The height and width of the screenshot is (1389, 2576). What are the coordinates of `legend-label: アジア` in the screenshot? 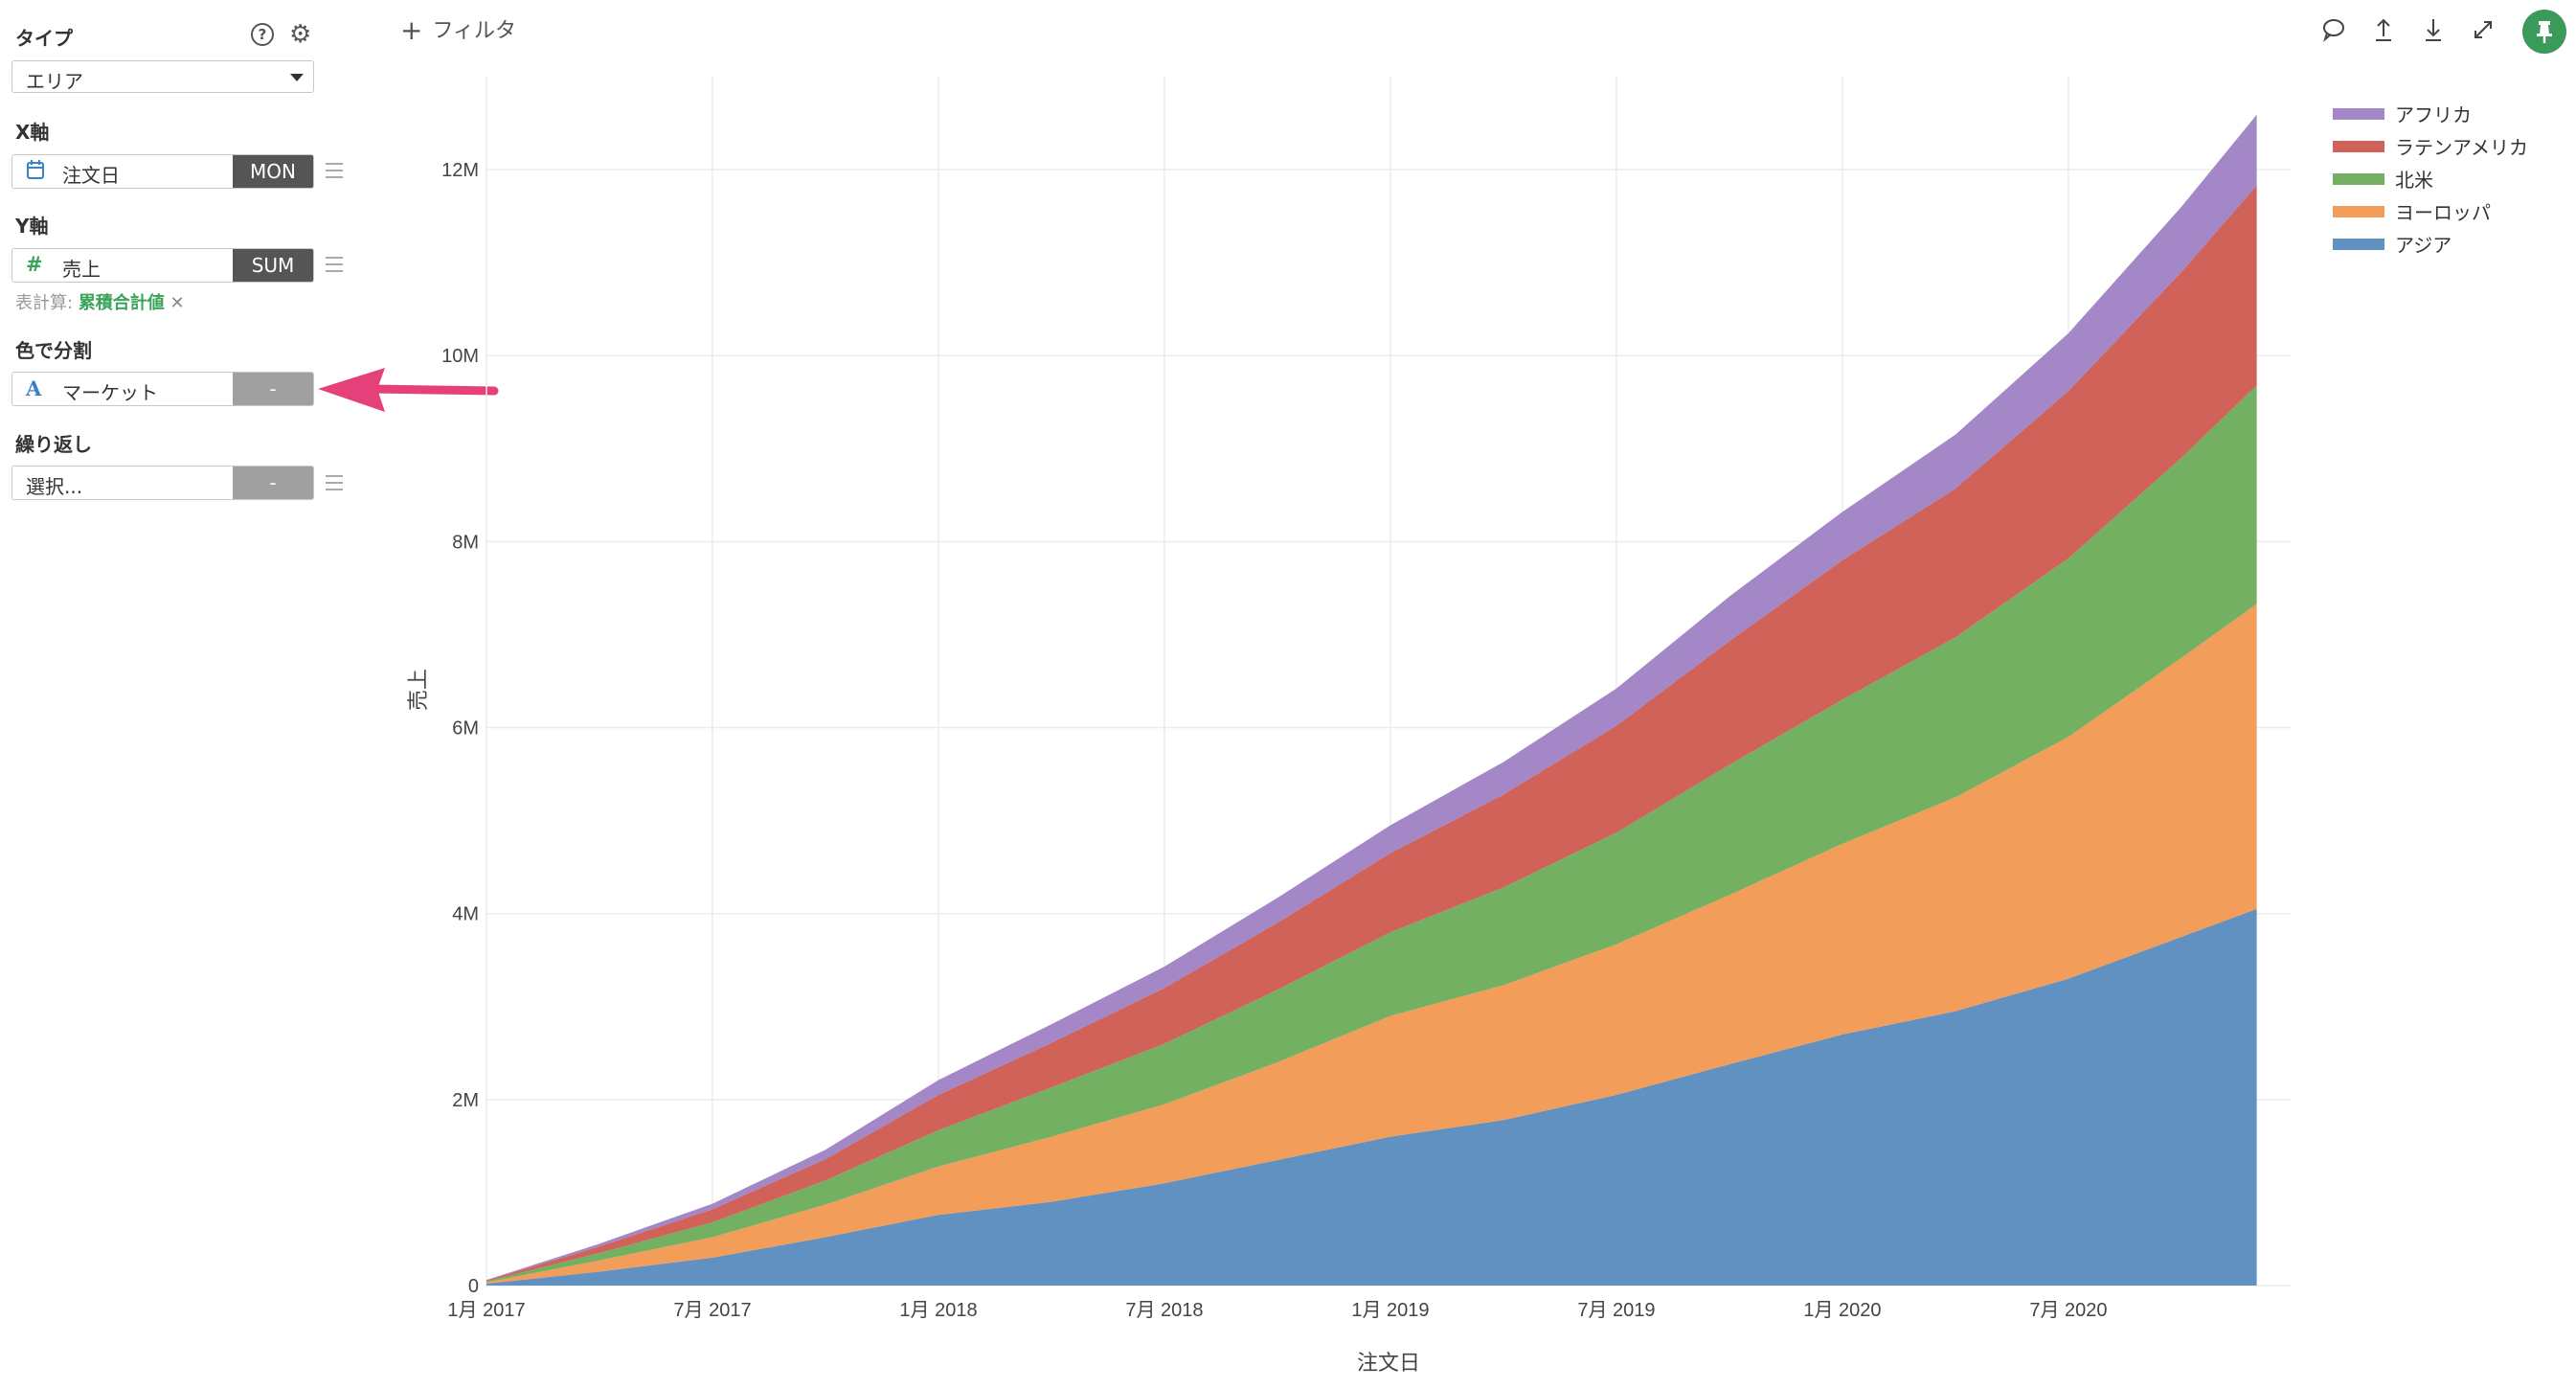 It's located at (2423, 246).